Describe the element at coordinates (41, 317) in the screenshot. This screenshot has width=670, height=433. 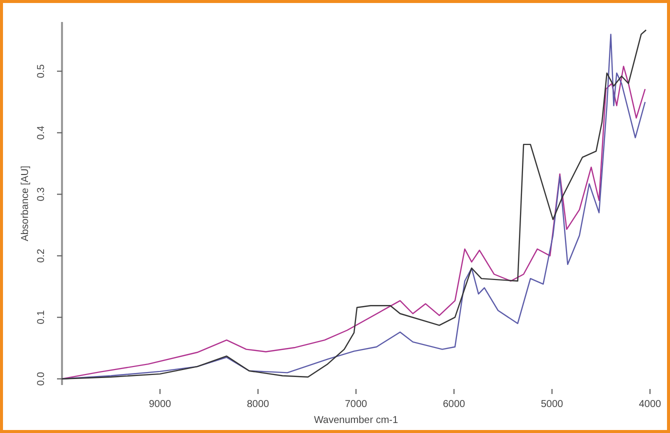
I see `y-tick-label: 0.1` at that location.